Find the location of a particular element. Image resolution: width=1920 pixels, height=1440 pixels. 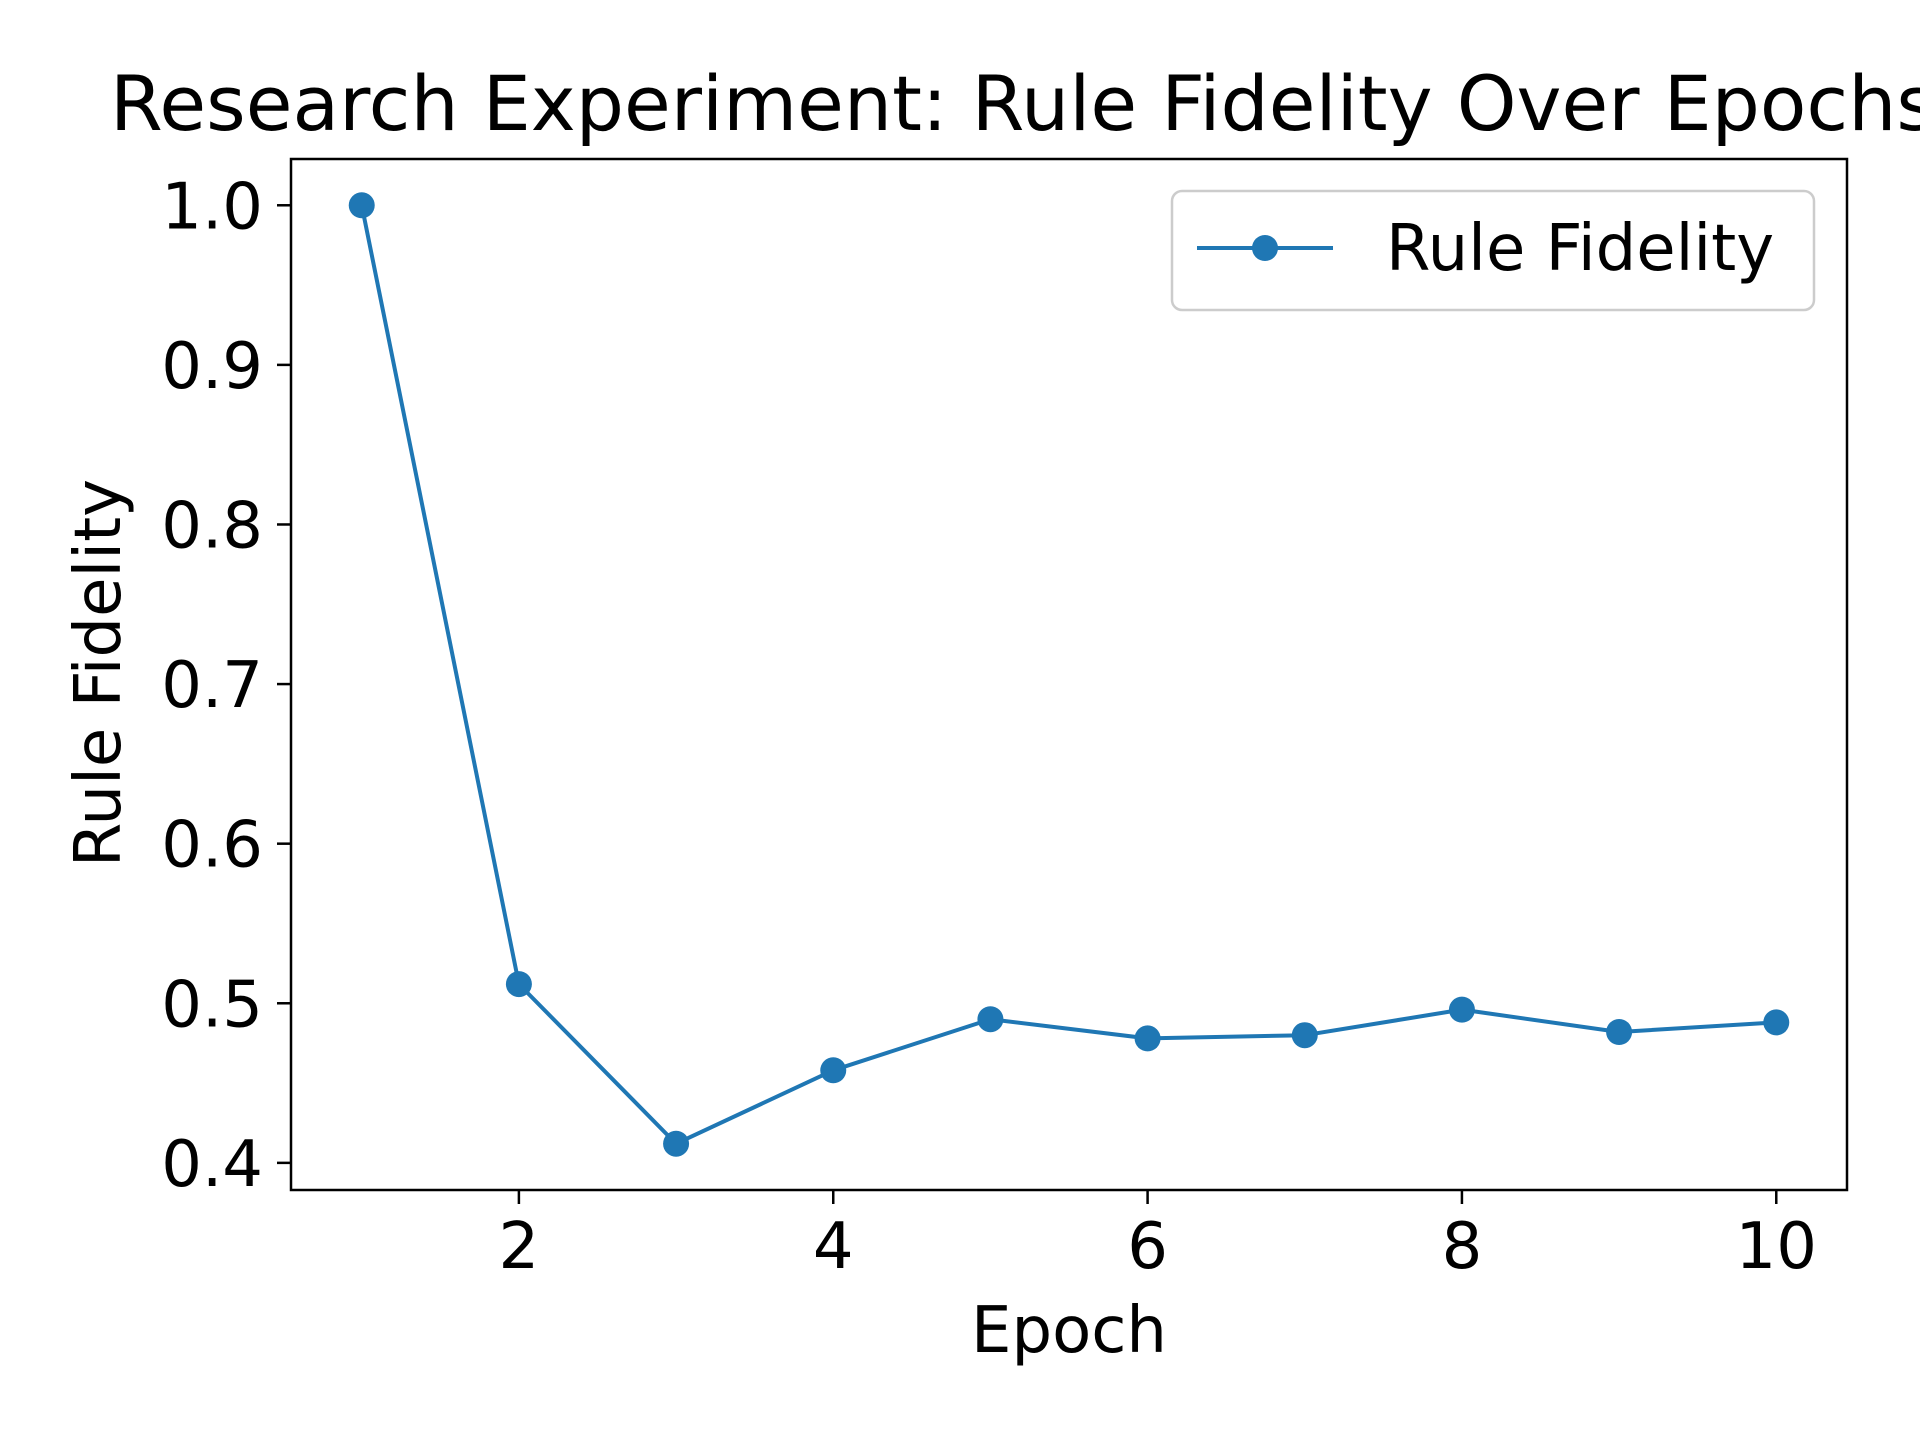

legend-box is located at coordinates (1493, 250).